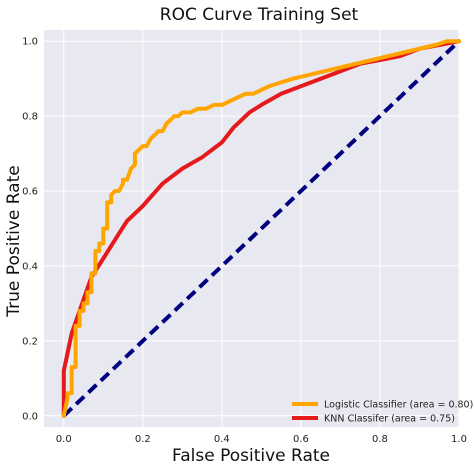 The height and width of the screenshot is (470, 474). What do you see at coordinates (143, 439) in the screenshot?
I see `x-tick-label: 0.2` at bounding box center [143, 439].